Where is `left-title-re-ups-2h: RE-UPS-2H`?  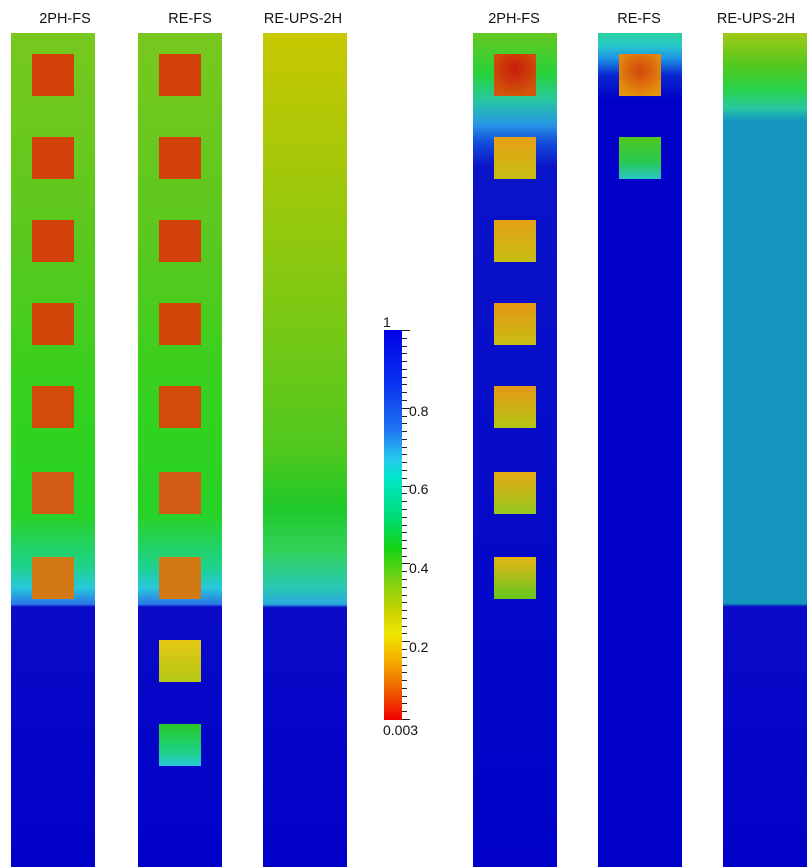 left-title-re-ups-2h: RE-UPS-2H is located at coordinates (303, 19).